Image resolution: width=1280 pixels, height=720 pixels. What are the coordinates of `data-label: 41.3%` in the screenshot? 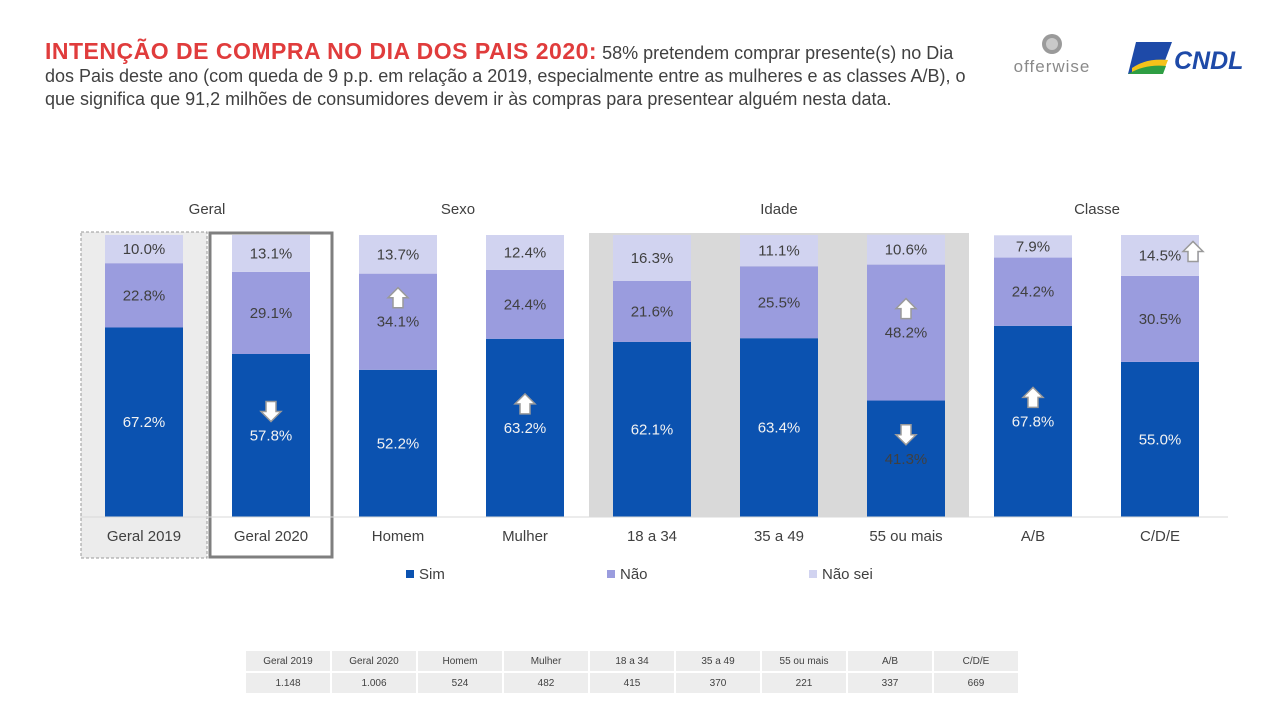 It's located at (906, 459).